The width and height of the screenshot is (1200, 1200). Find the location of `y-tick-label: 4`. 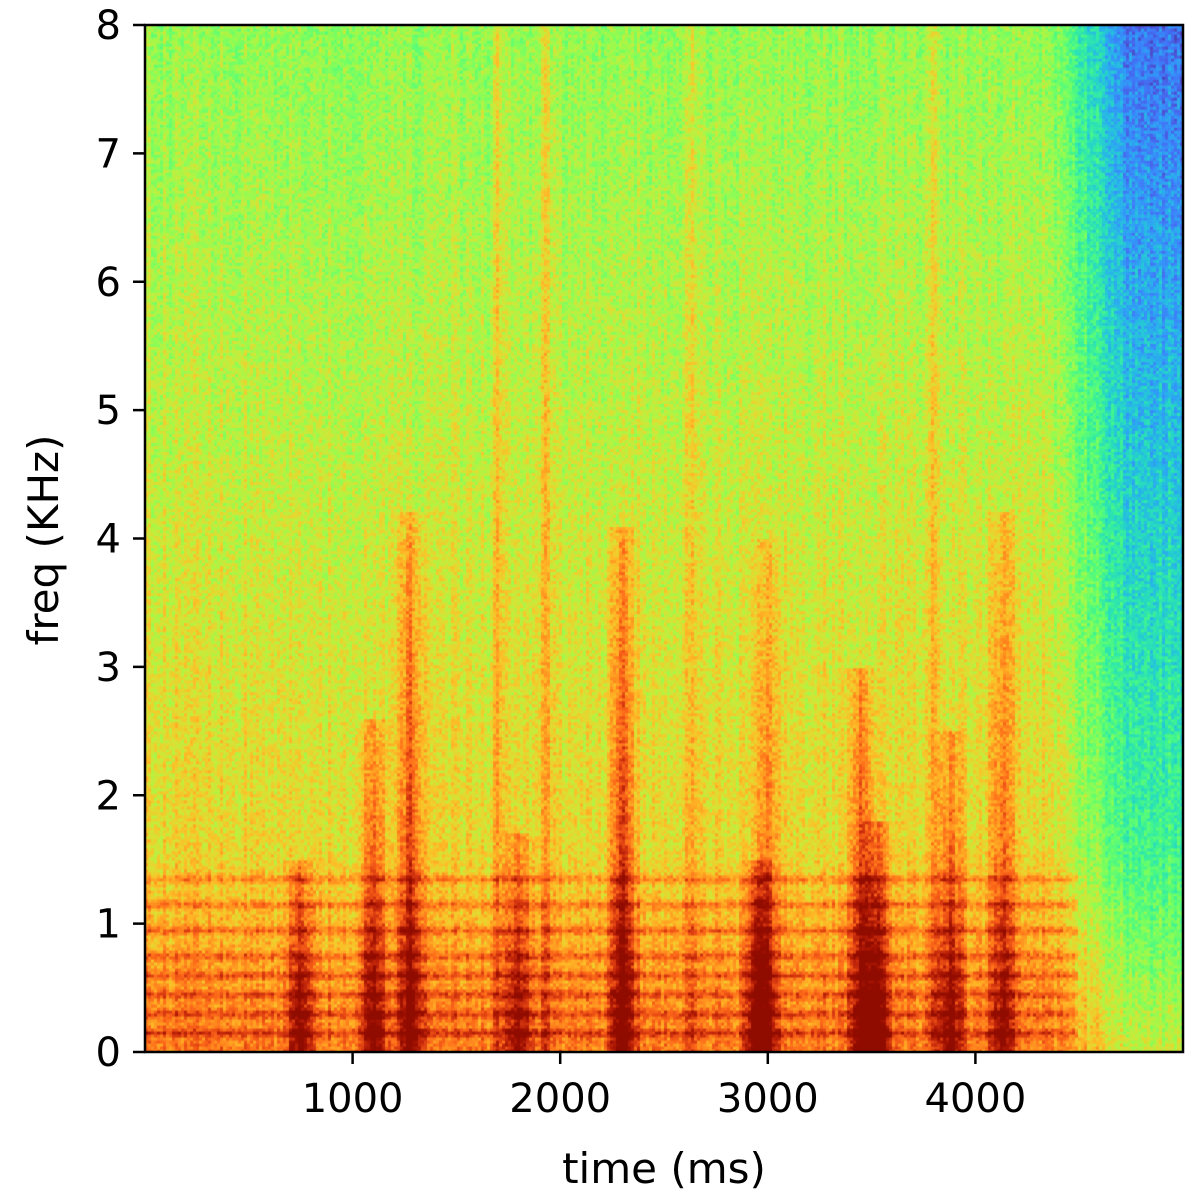

y-tick-label: 4 is located at coordinates (108, 540).